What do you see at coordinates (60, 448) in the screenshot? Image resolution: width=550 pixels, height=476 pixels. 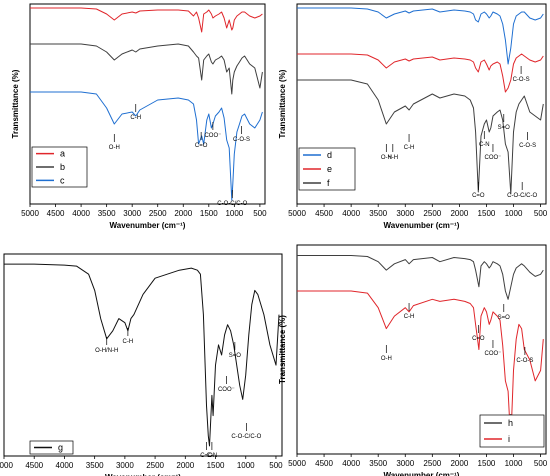 I see `legend-label-g: g` at bounding box center [60, 448].